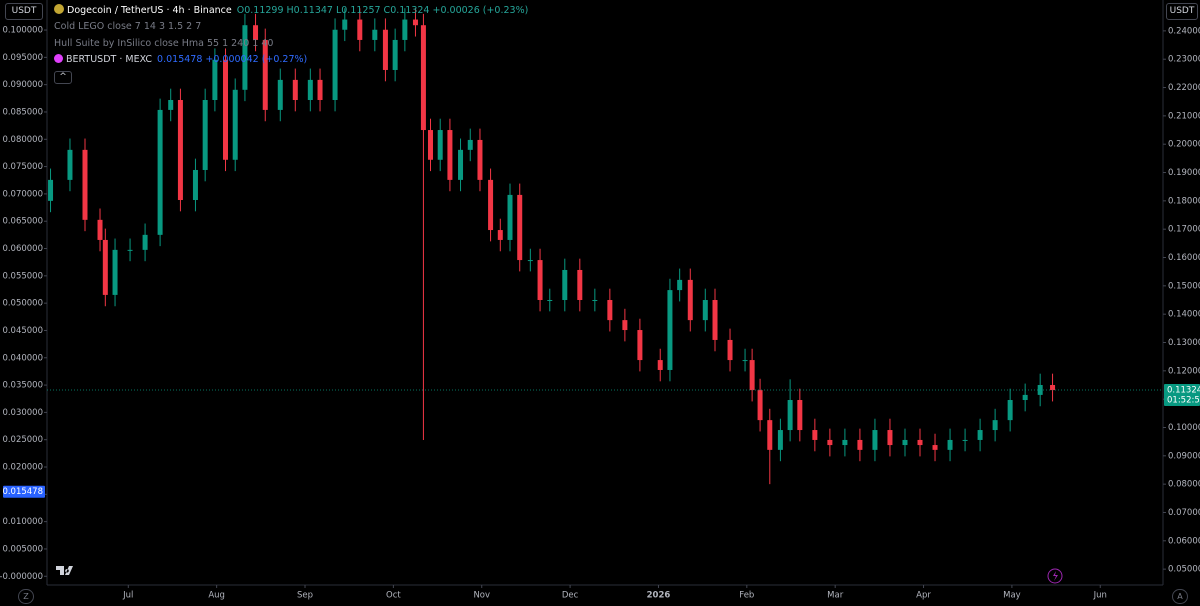  I want to click on price-tag-label: 0.015478, so click(22, 492).